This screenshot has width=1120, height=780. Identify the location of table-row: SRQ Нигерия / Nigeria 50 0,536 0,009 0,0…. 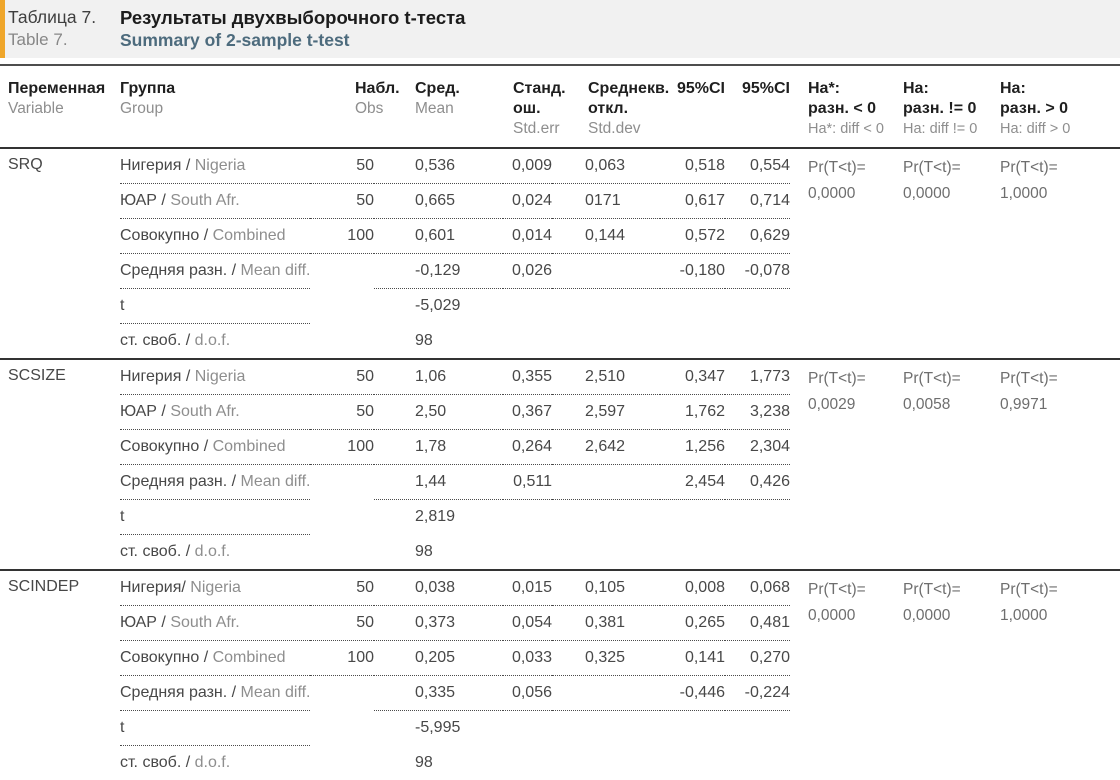
(560, 166).